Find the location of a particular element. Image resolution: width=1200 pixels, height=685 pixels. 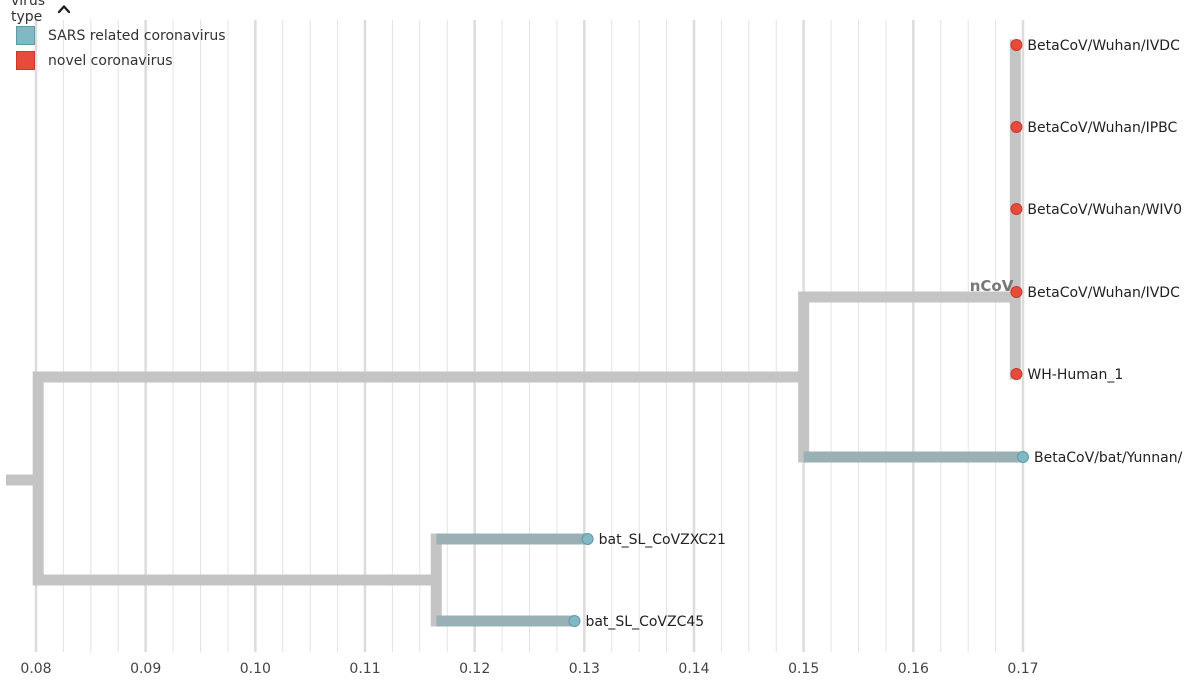

legend-toggle: virus type is located at coordinates (41, 12).